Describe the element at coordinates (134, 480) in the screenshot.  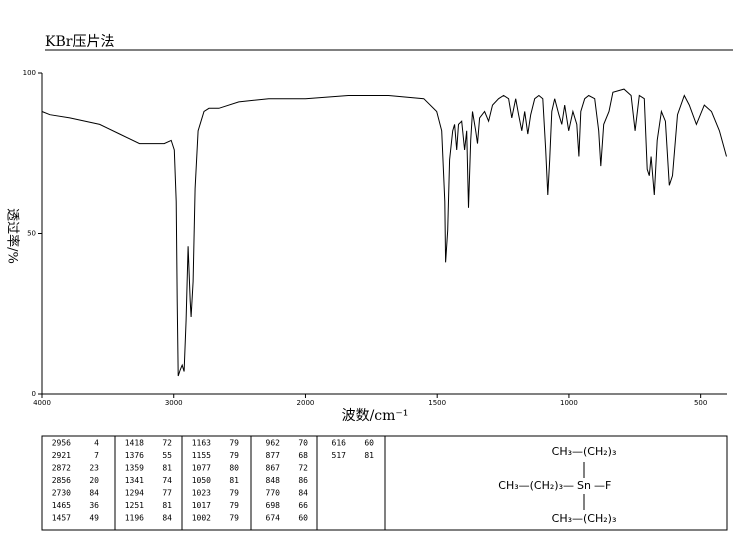
I see `peak-wavenumber: 1341` at that location.